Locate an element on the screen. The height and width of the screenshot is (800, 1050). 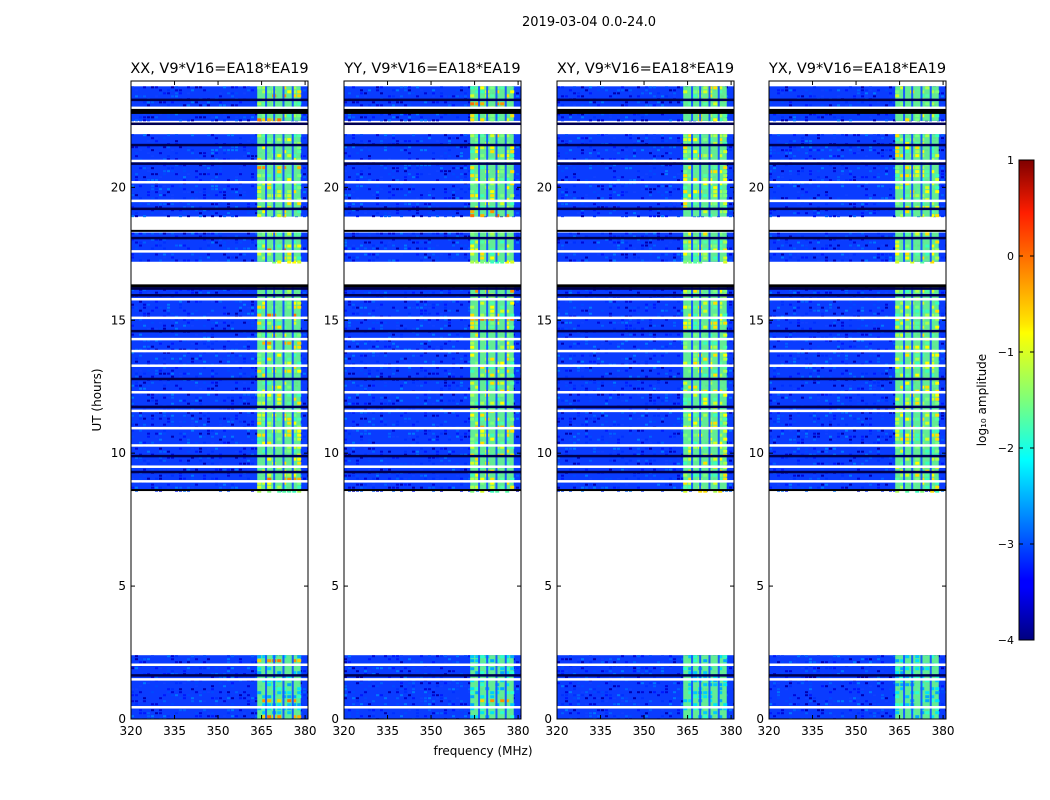
axes-frame is located at coordinates (645, 400).